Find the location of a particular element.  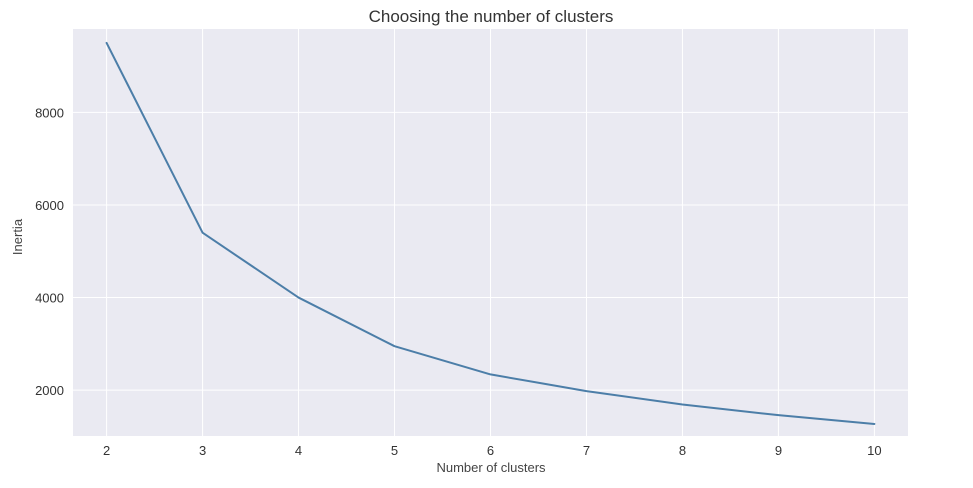

y-tick-labels: 2000 4000 6000 8000 is located at coordinates (49, 251).